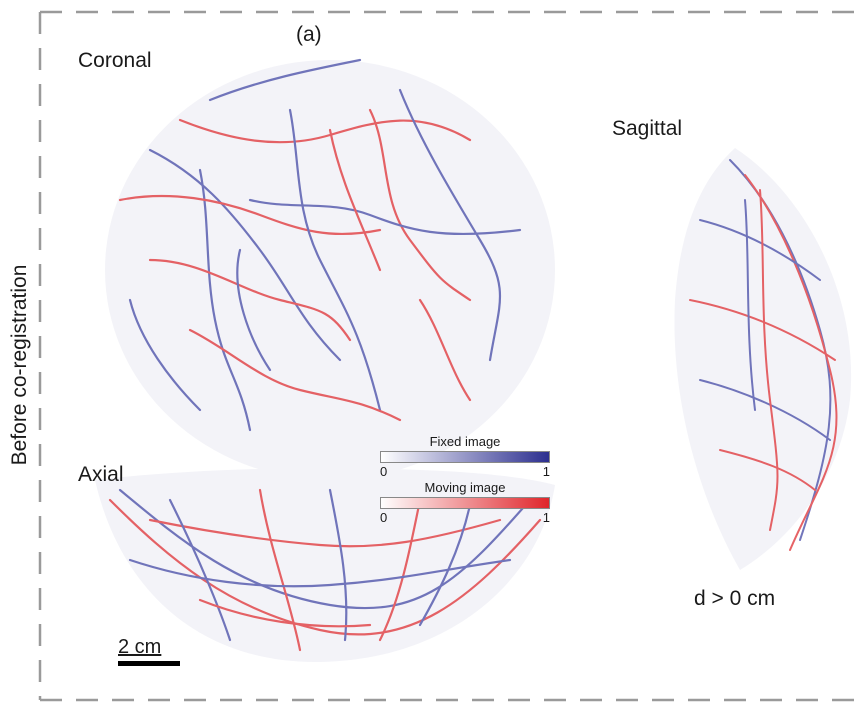 Image resolution: width=854 pixels, height=708 pixels. Describe the element at coordinates (647, 128) in the screenshot. I see `sagittal-label: Sagittal` at that location.